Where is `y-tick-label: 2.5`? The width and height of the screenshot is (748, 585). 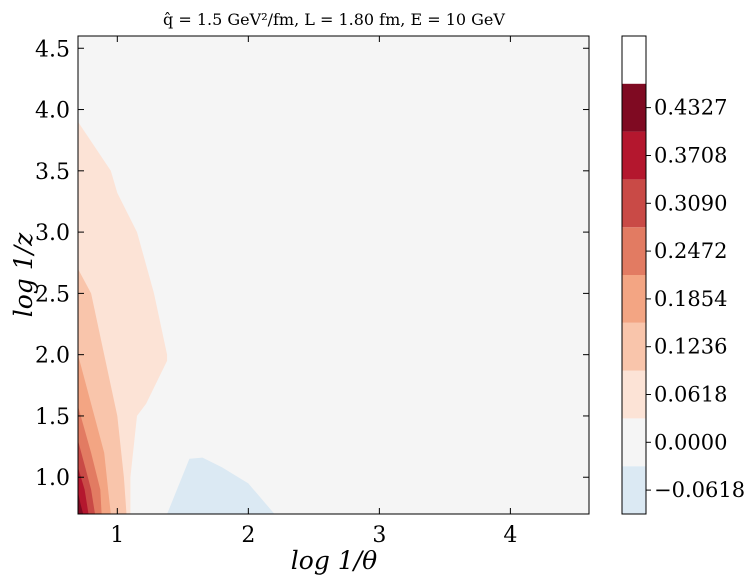 y-tick-label: 2.5 is located at coordinates (52, 294).